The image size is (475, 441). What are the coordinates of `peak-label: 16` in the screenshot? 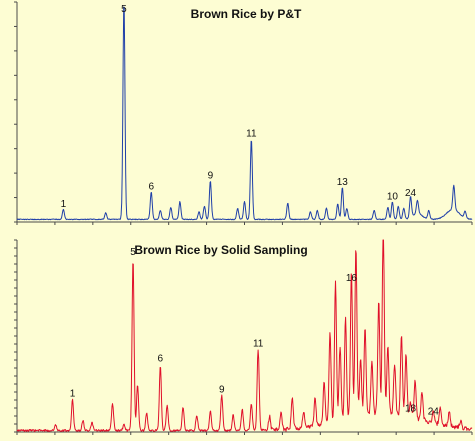 It's located at (352, 278).